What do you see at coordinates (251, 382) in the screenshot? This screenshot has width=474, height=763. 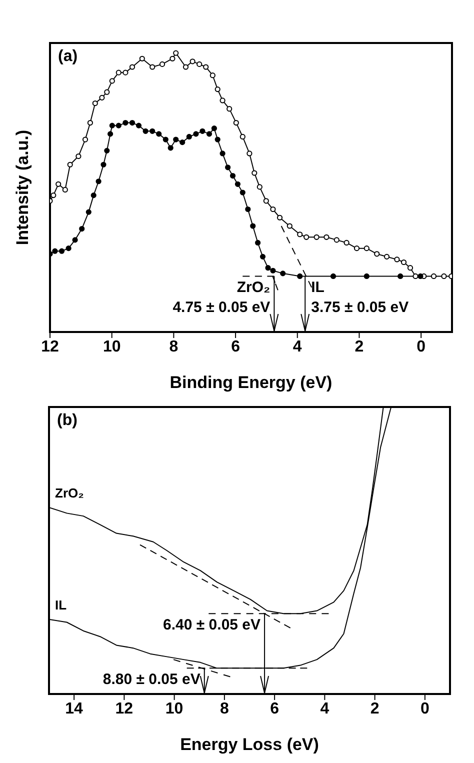 I see `x-axis-title: Binding Energy (eV)` at bounding box center [251, 382].